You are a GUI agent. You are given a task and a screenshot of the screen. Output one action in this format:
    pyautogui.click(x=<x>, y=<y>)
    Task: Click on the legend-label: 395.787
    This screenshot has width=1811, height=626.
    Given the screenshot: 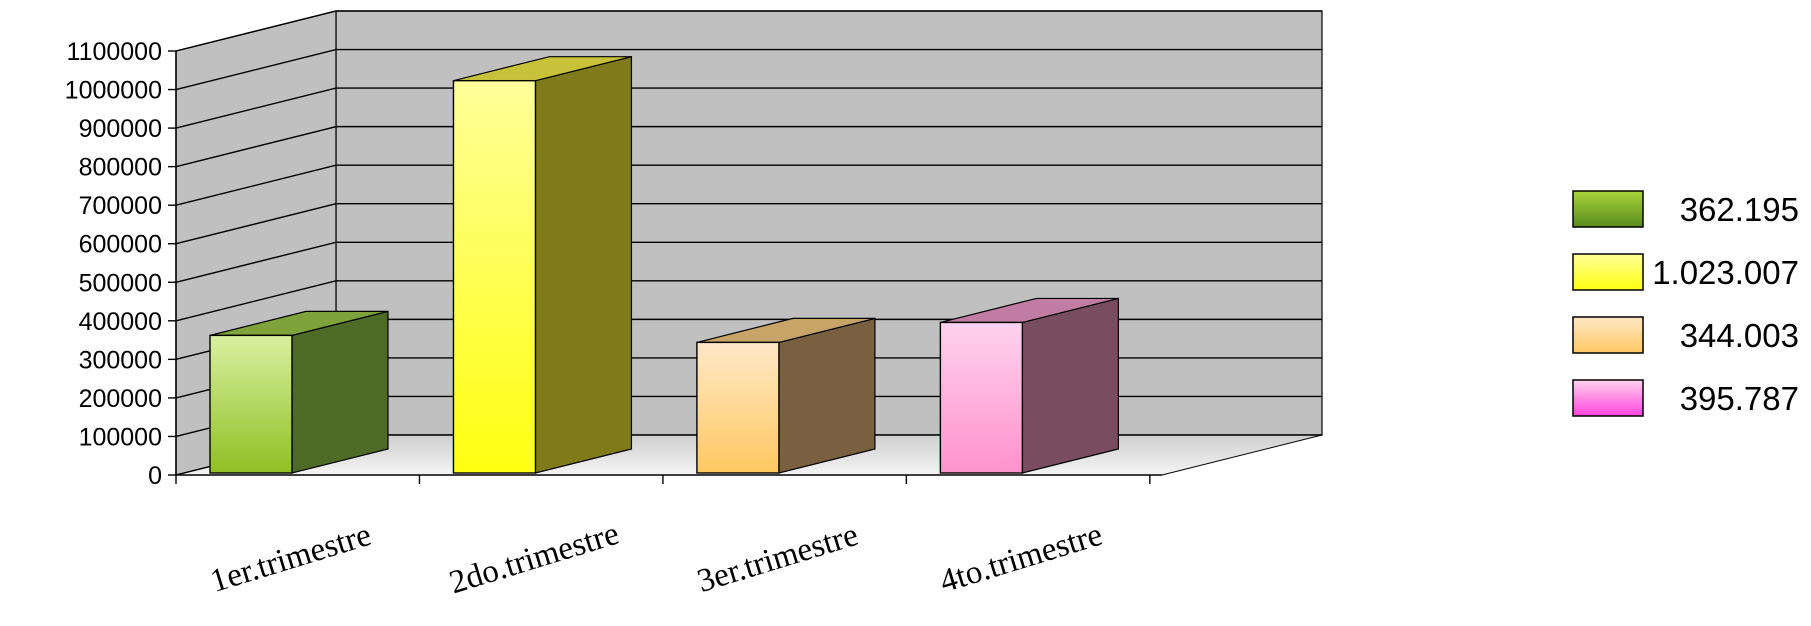 What is the action you would take?
    pyautogui.click(x=1739, y=398)
    